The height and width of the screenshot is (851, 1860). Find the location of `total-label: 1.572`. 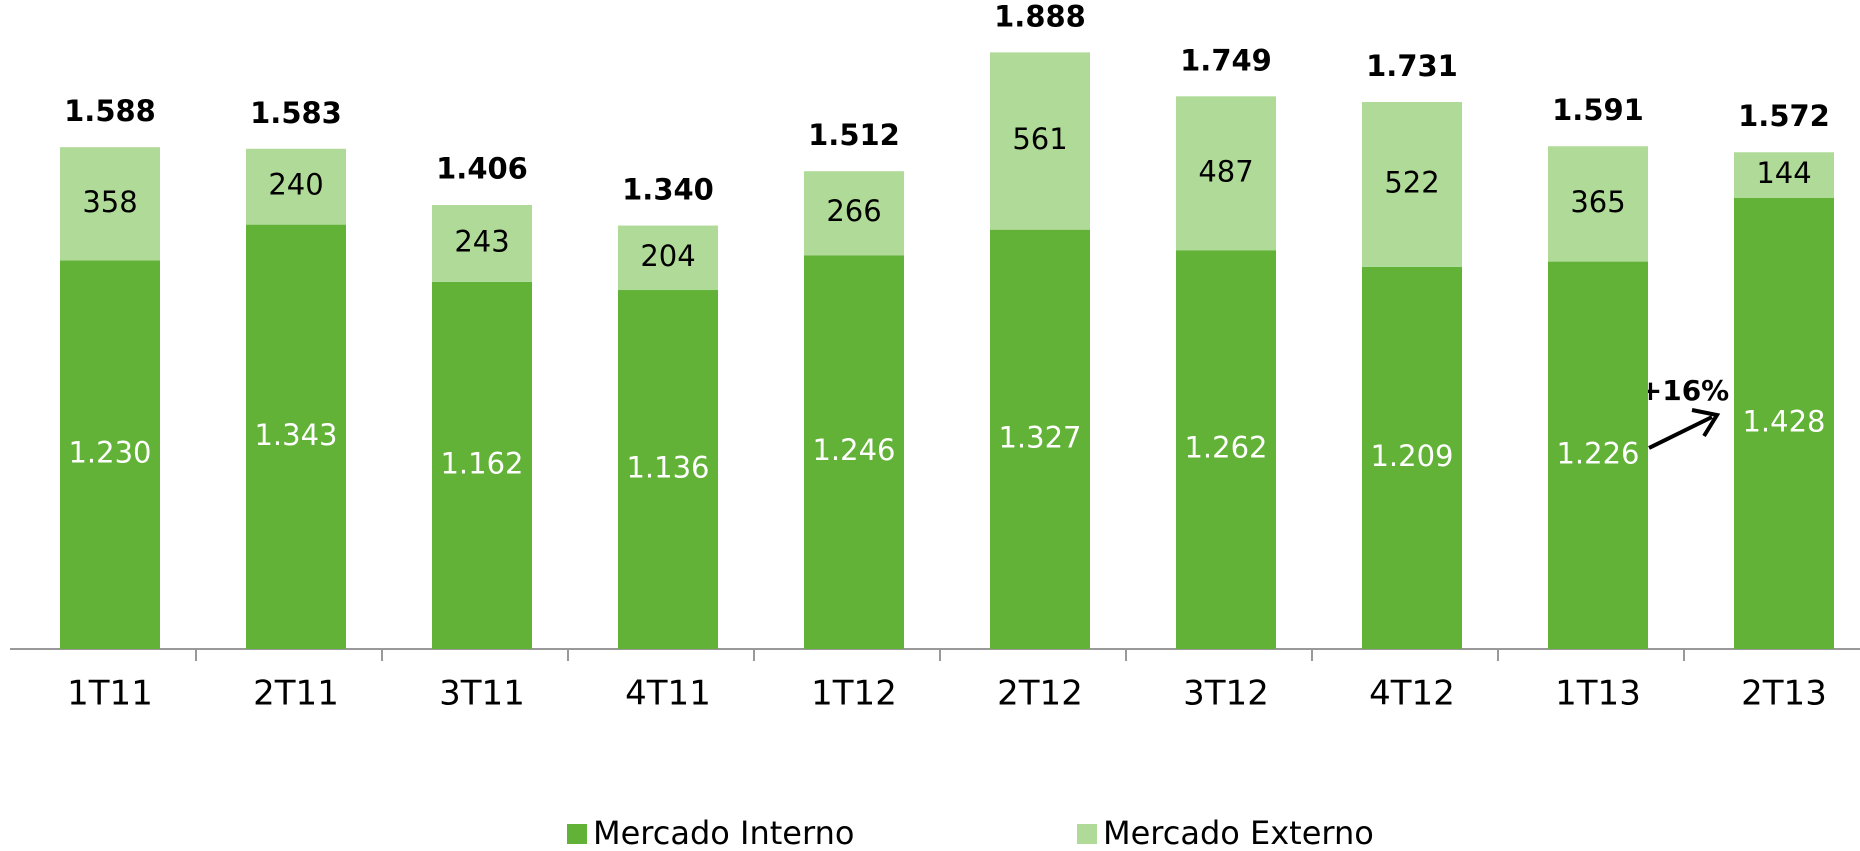

total-label: 1.572 is located at coordinates (1784, 116).